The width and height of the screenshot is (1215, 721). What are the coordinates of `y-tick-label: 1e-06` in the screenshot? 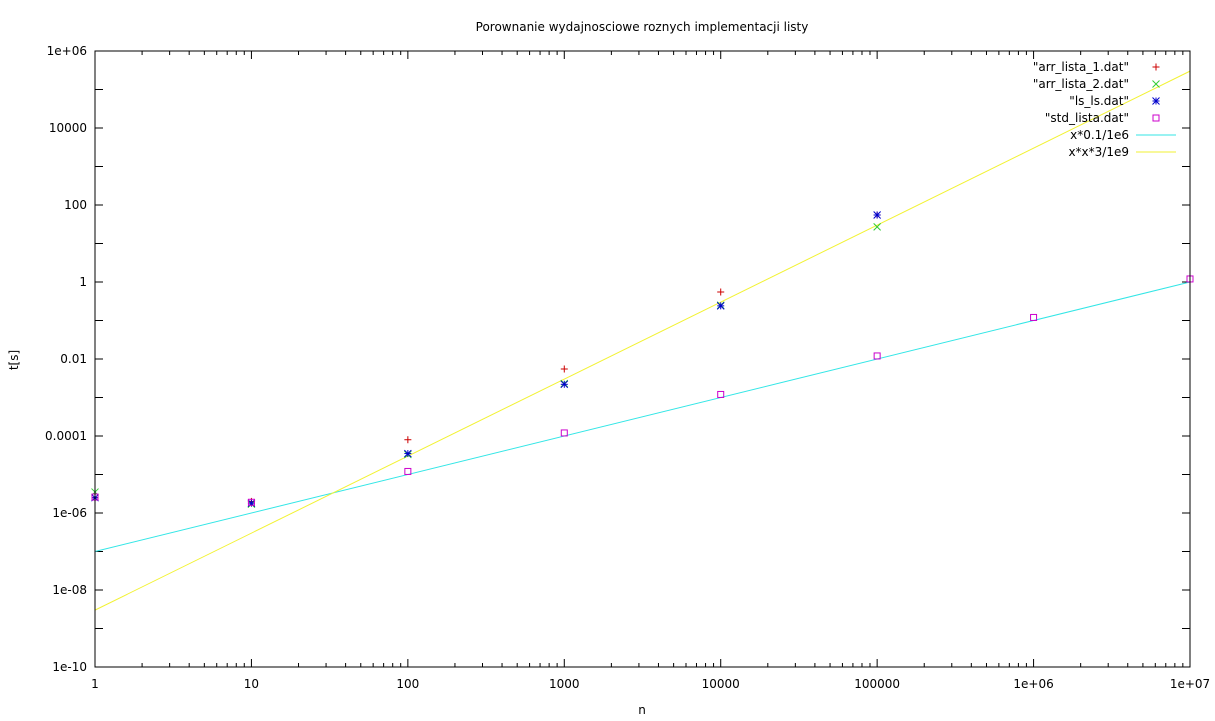 It's located at (69, 513).